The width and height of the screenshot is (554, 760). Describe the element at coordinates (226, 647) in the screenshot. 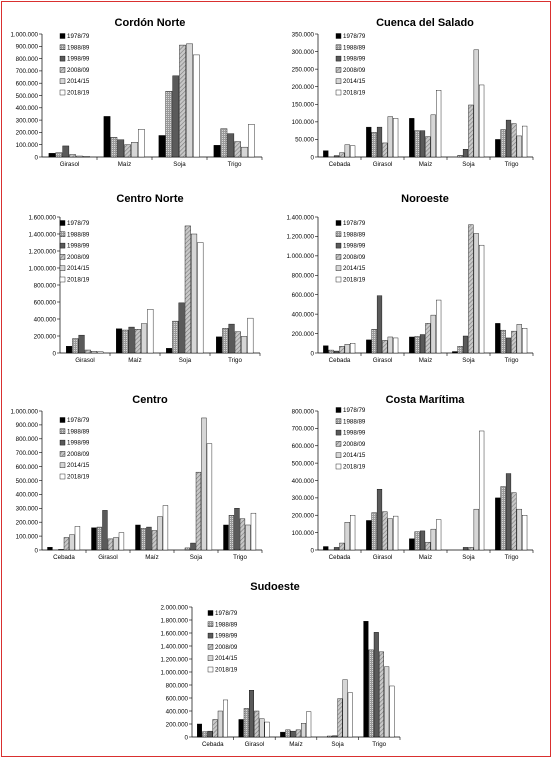

I see `legend-label: 2008/09` at that location.